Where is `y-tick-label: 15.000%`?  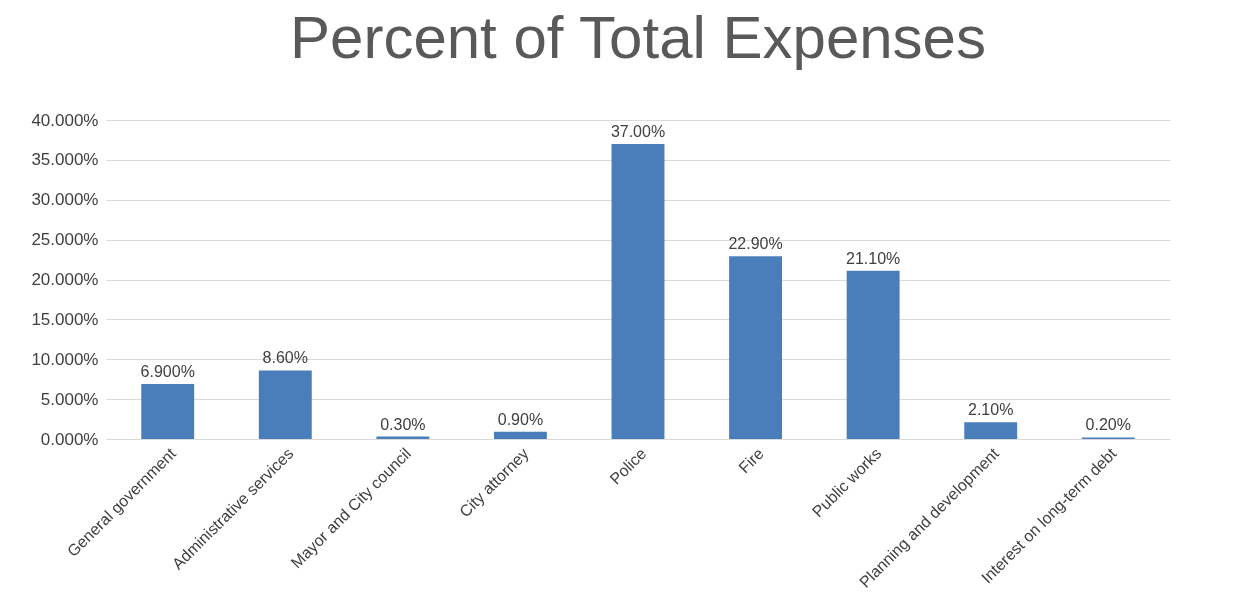 y-tick-label: 15.000% is located at coordinates (65, 319).